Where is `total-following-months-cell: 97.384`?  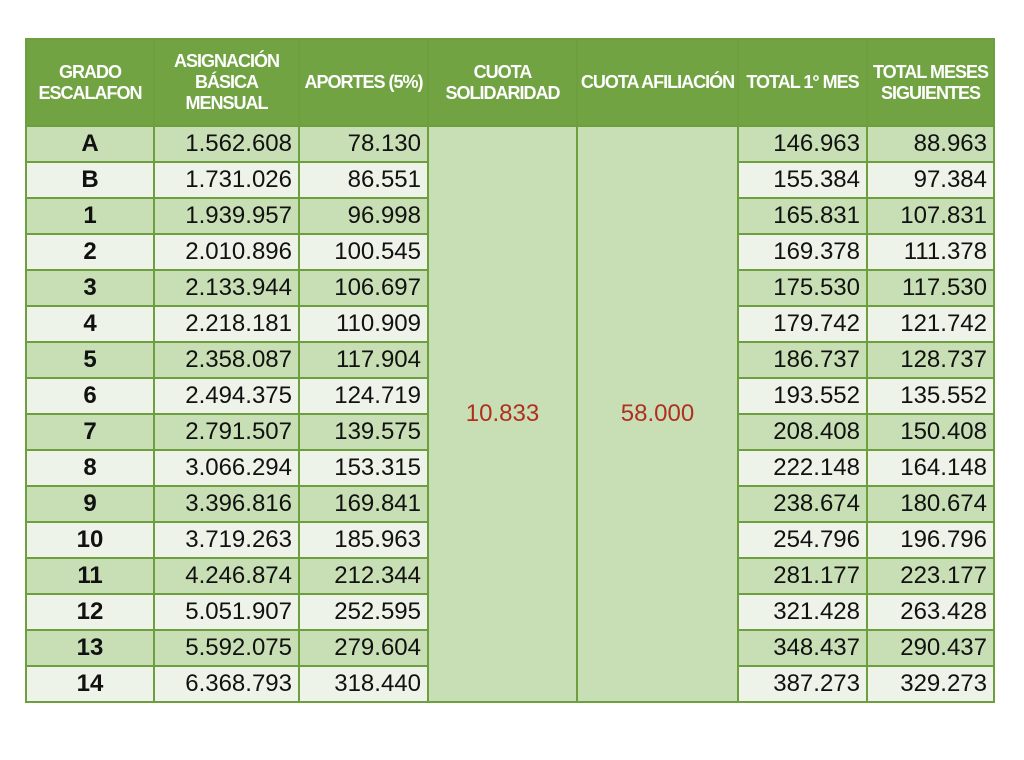 total-following-months-cell: 97.384 is located at coordinates (930, 180).